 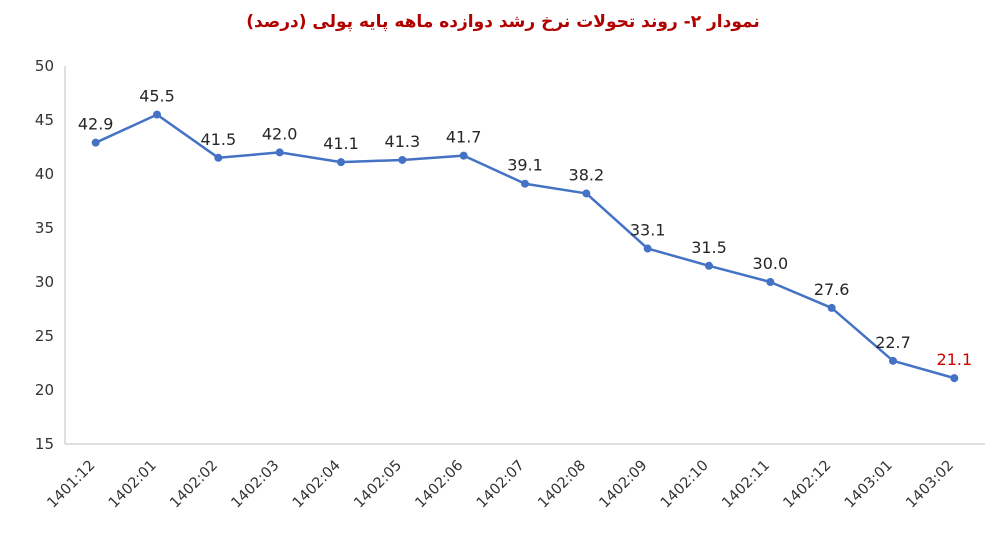 What do you see at coordinates (157, 96) in the screenshot?
I see `data-point-label: 45.5` at bounding box center [157, 96].